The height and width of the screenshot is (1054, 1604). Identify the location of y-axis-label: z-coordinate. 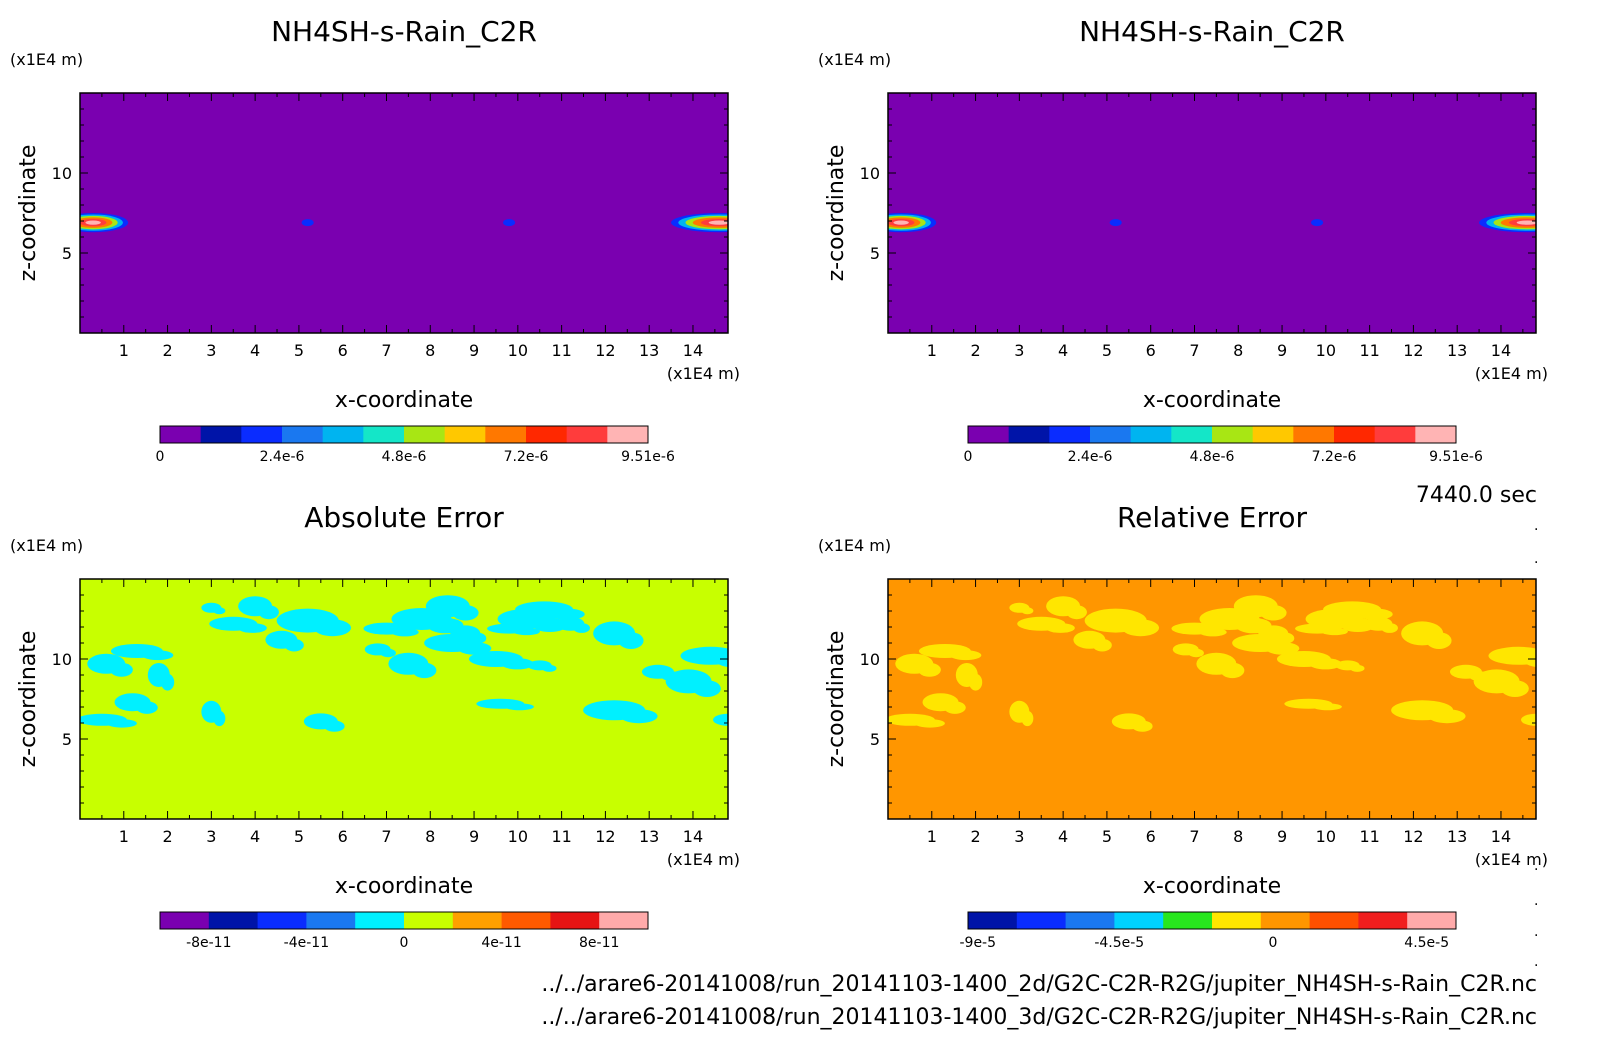
(28, 699).